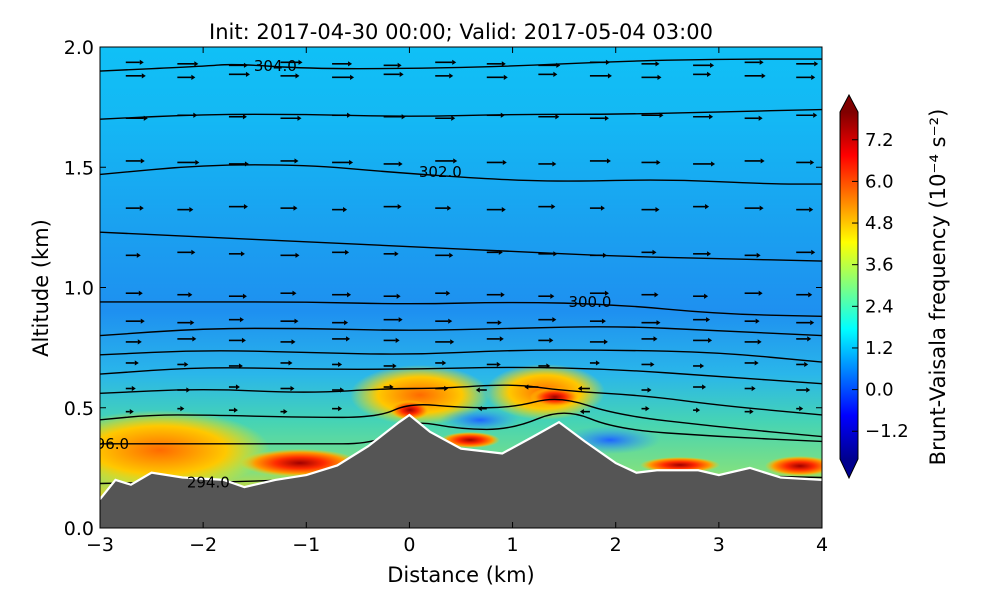  Describe the element at coordinates (616, 545) in the screenshot. I see `x-tick-label: 2` at that location.